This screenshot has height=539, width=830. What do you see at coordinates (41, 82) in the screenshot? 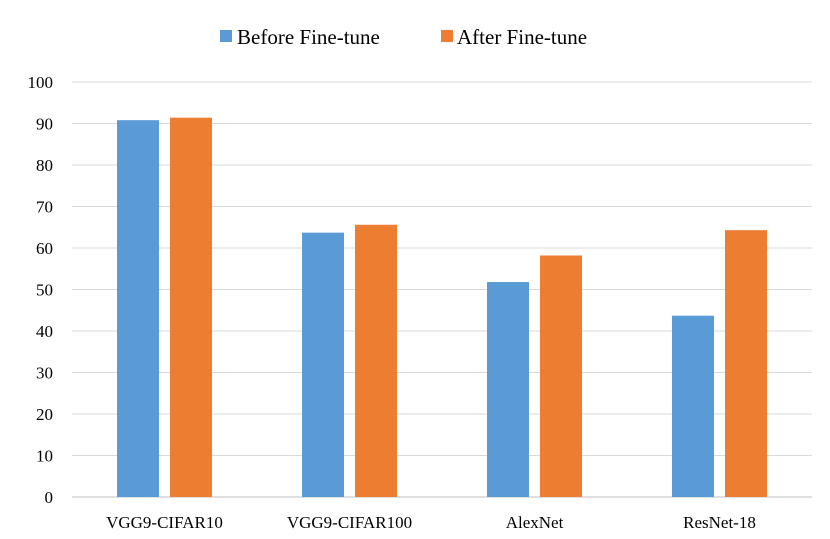
I see `y-tick-label-100: 100` at bounding box center [41, 82].